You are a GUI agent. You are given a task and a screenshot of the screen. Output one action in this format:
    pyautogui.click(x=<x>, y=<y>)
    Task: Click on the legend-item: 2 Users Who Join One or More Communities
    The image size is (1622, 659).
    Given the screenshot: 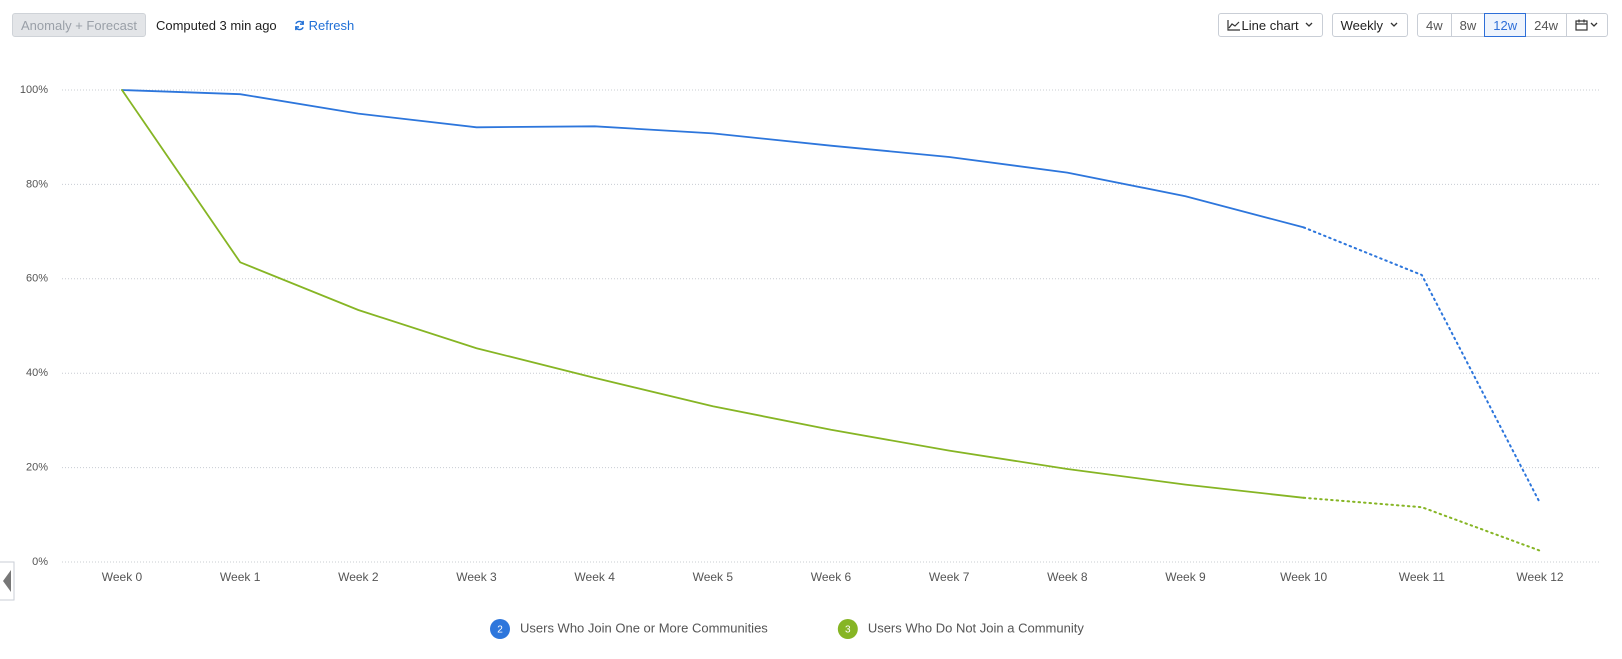 What is the action you would take?
    pyautogui.click(x=629, y=629)
    